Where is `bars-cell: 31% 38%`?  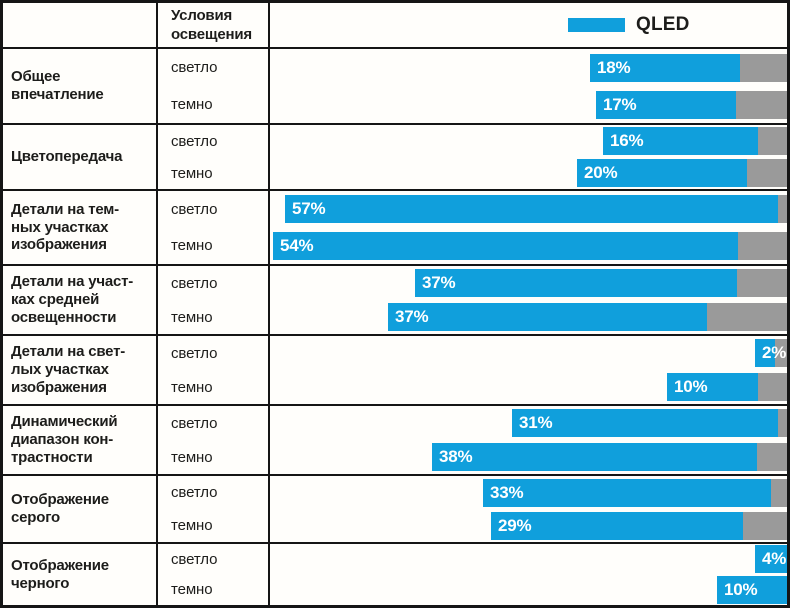 bars-cell: 31% 38% is located at coordinates (528, 440).